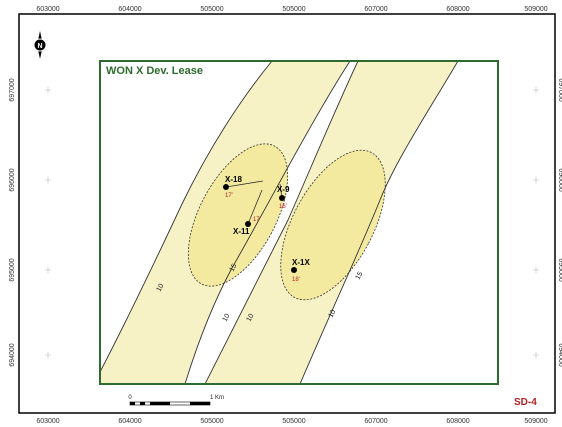 The image size is (562, 427). I want to click on x-tick-top: 607000, so click(375, 9).